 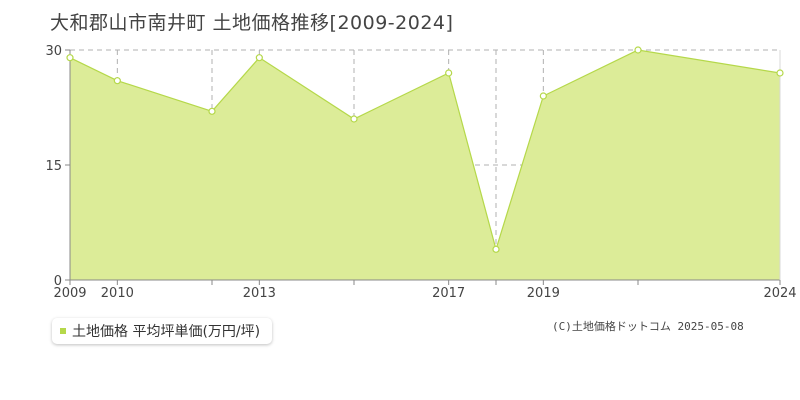 I want to click on x-tick-label: 2013, so click(x=259, y=293).